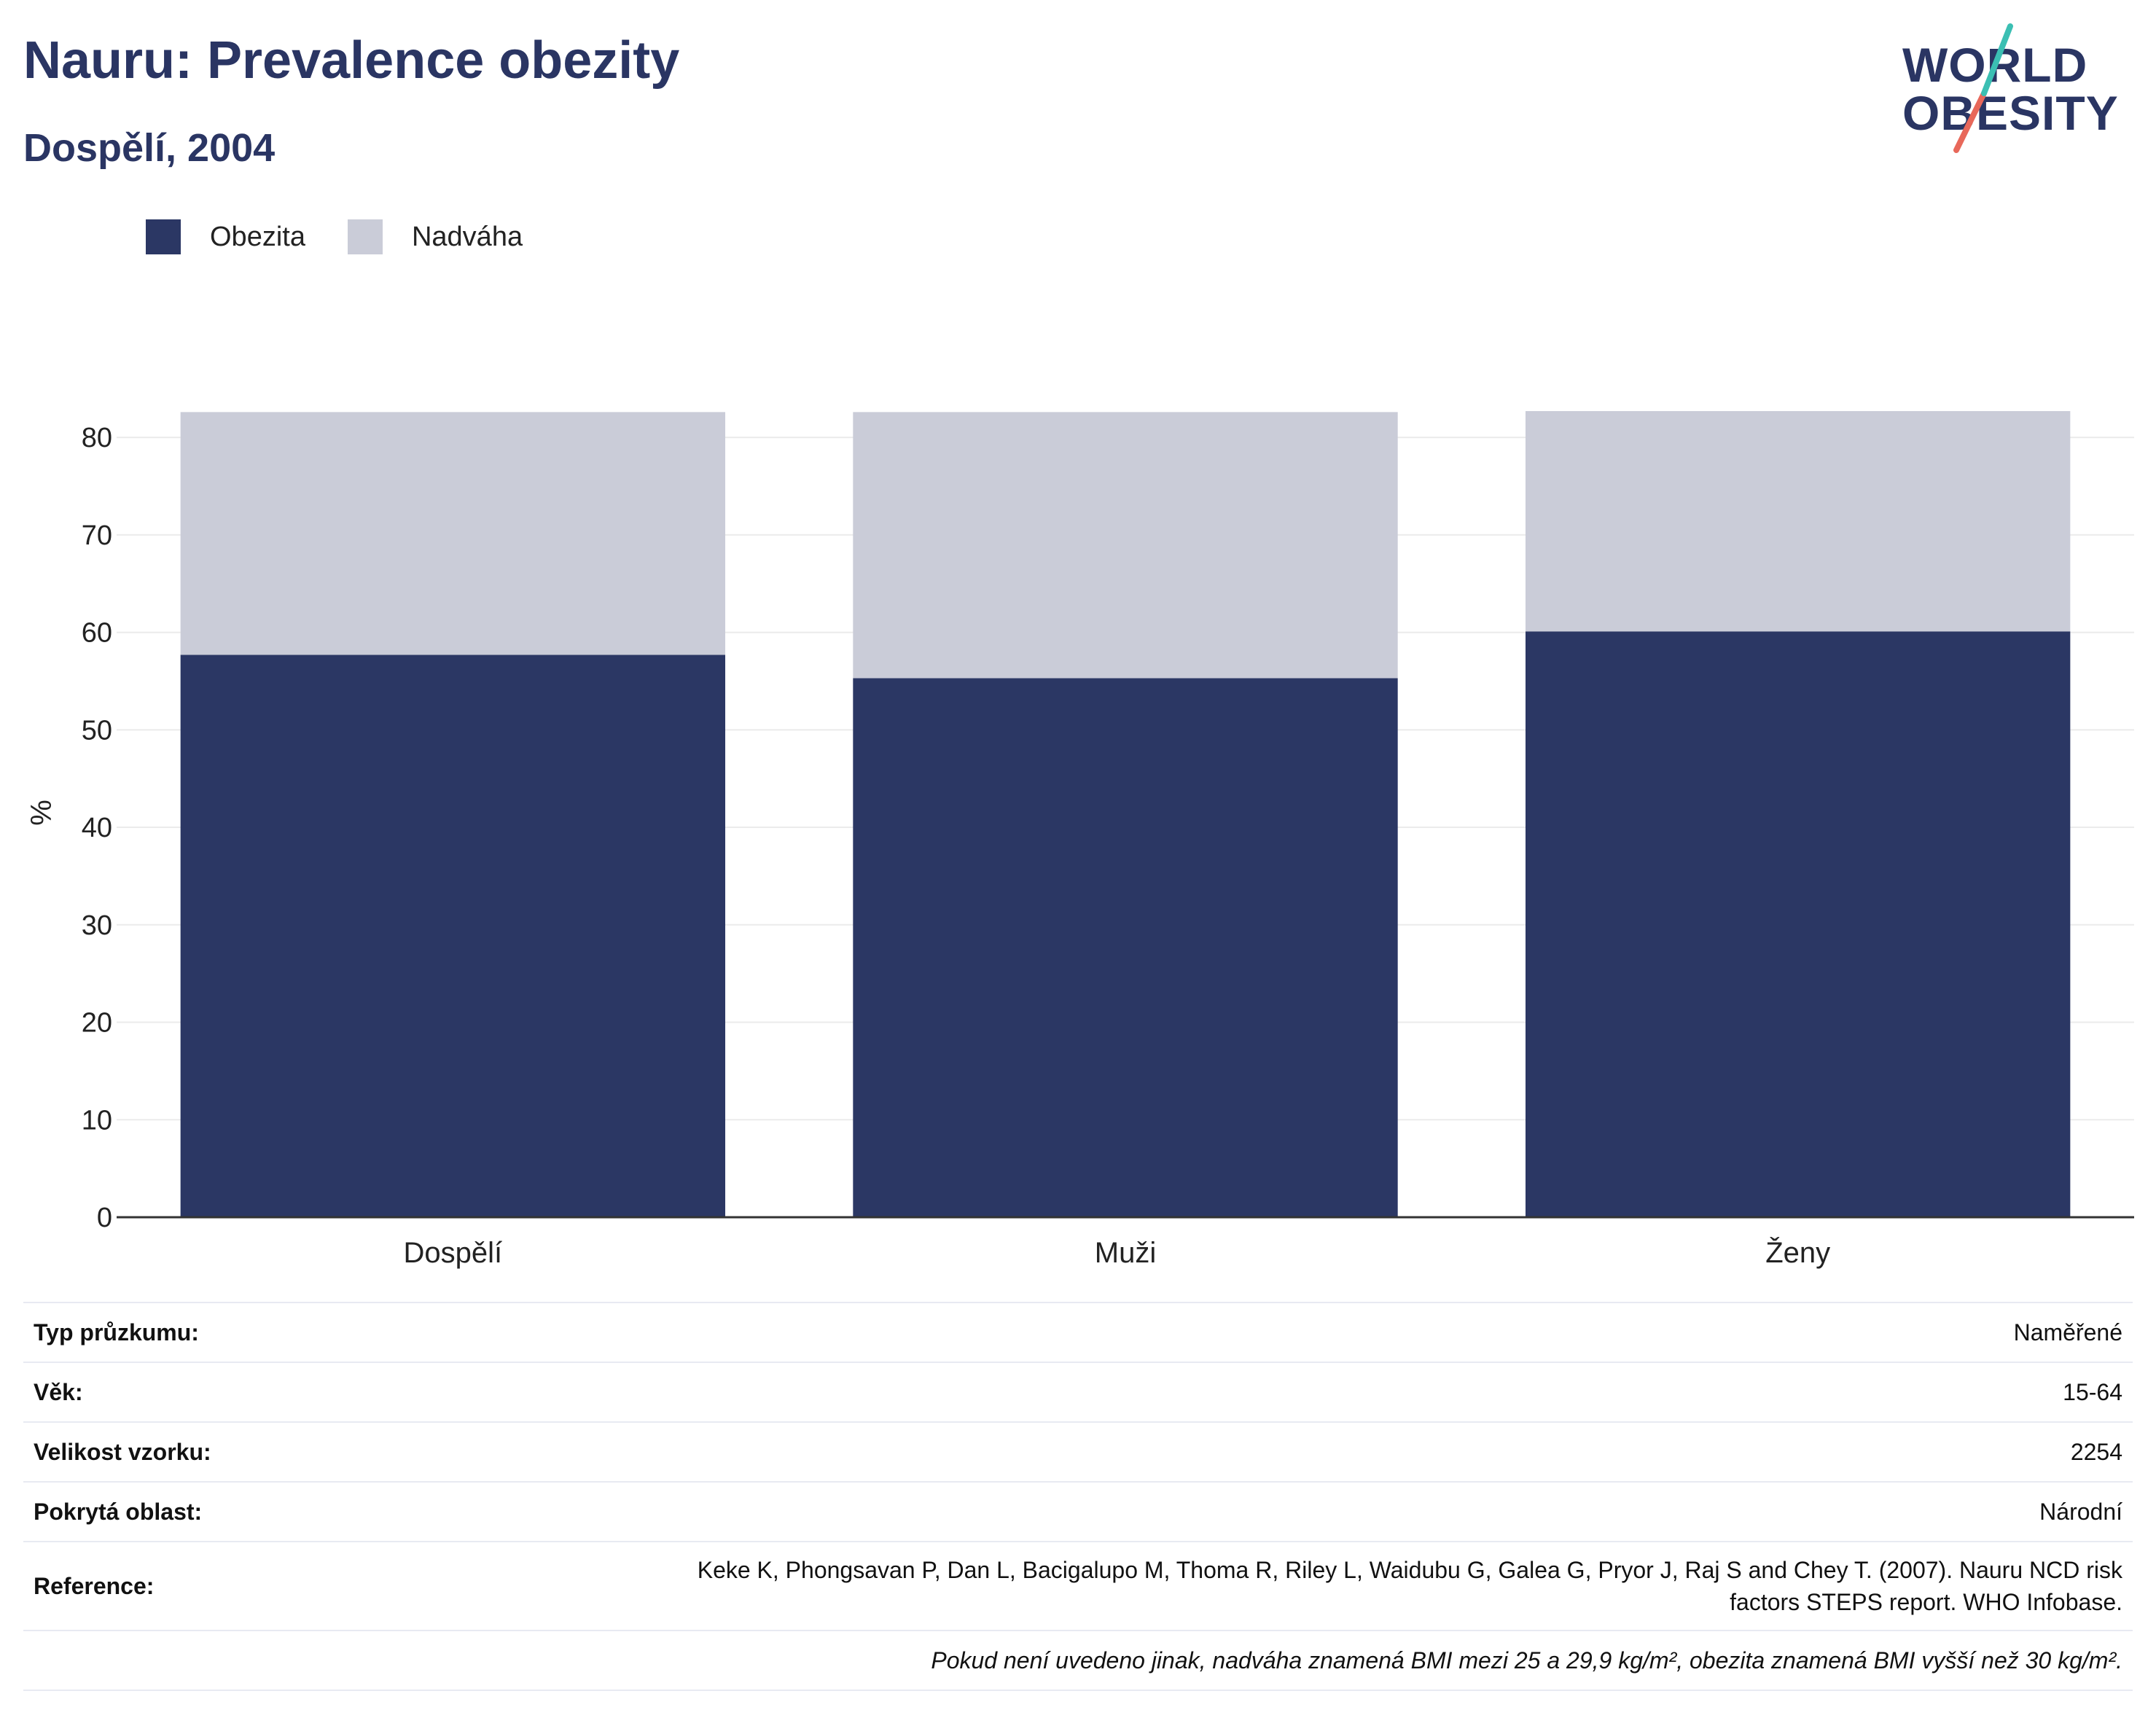  I want to click on legend-label-nadvaha: Nadváha, so click(467, 236).